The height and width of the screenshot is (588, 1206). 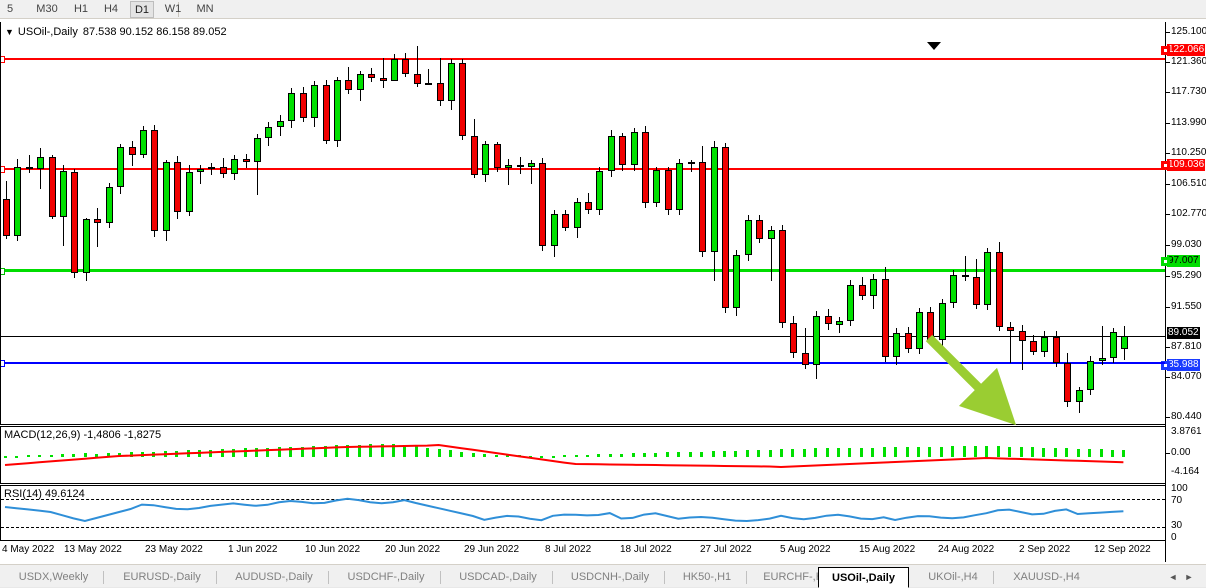 What do you see at coordinates (162, 577) in the screenshot?
I see `chart-tab-eurusddaily: EURUSD-,Daily` at bounding box center [162, 577].